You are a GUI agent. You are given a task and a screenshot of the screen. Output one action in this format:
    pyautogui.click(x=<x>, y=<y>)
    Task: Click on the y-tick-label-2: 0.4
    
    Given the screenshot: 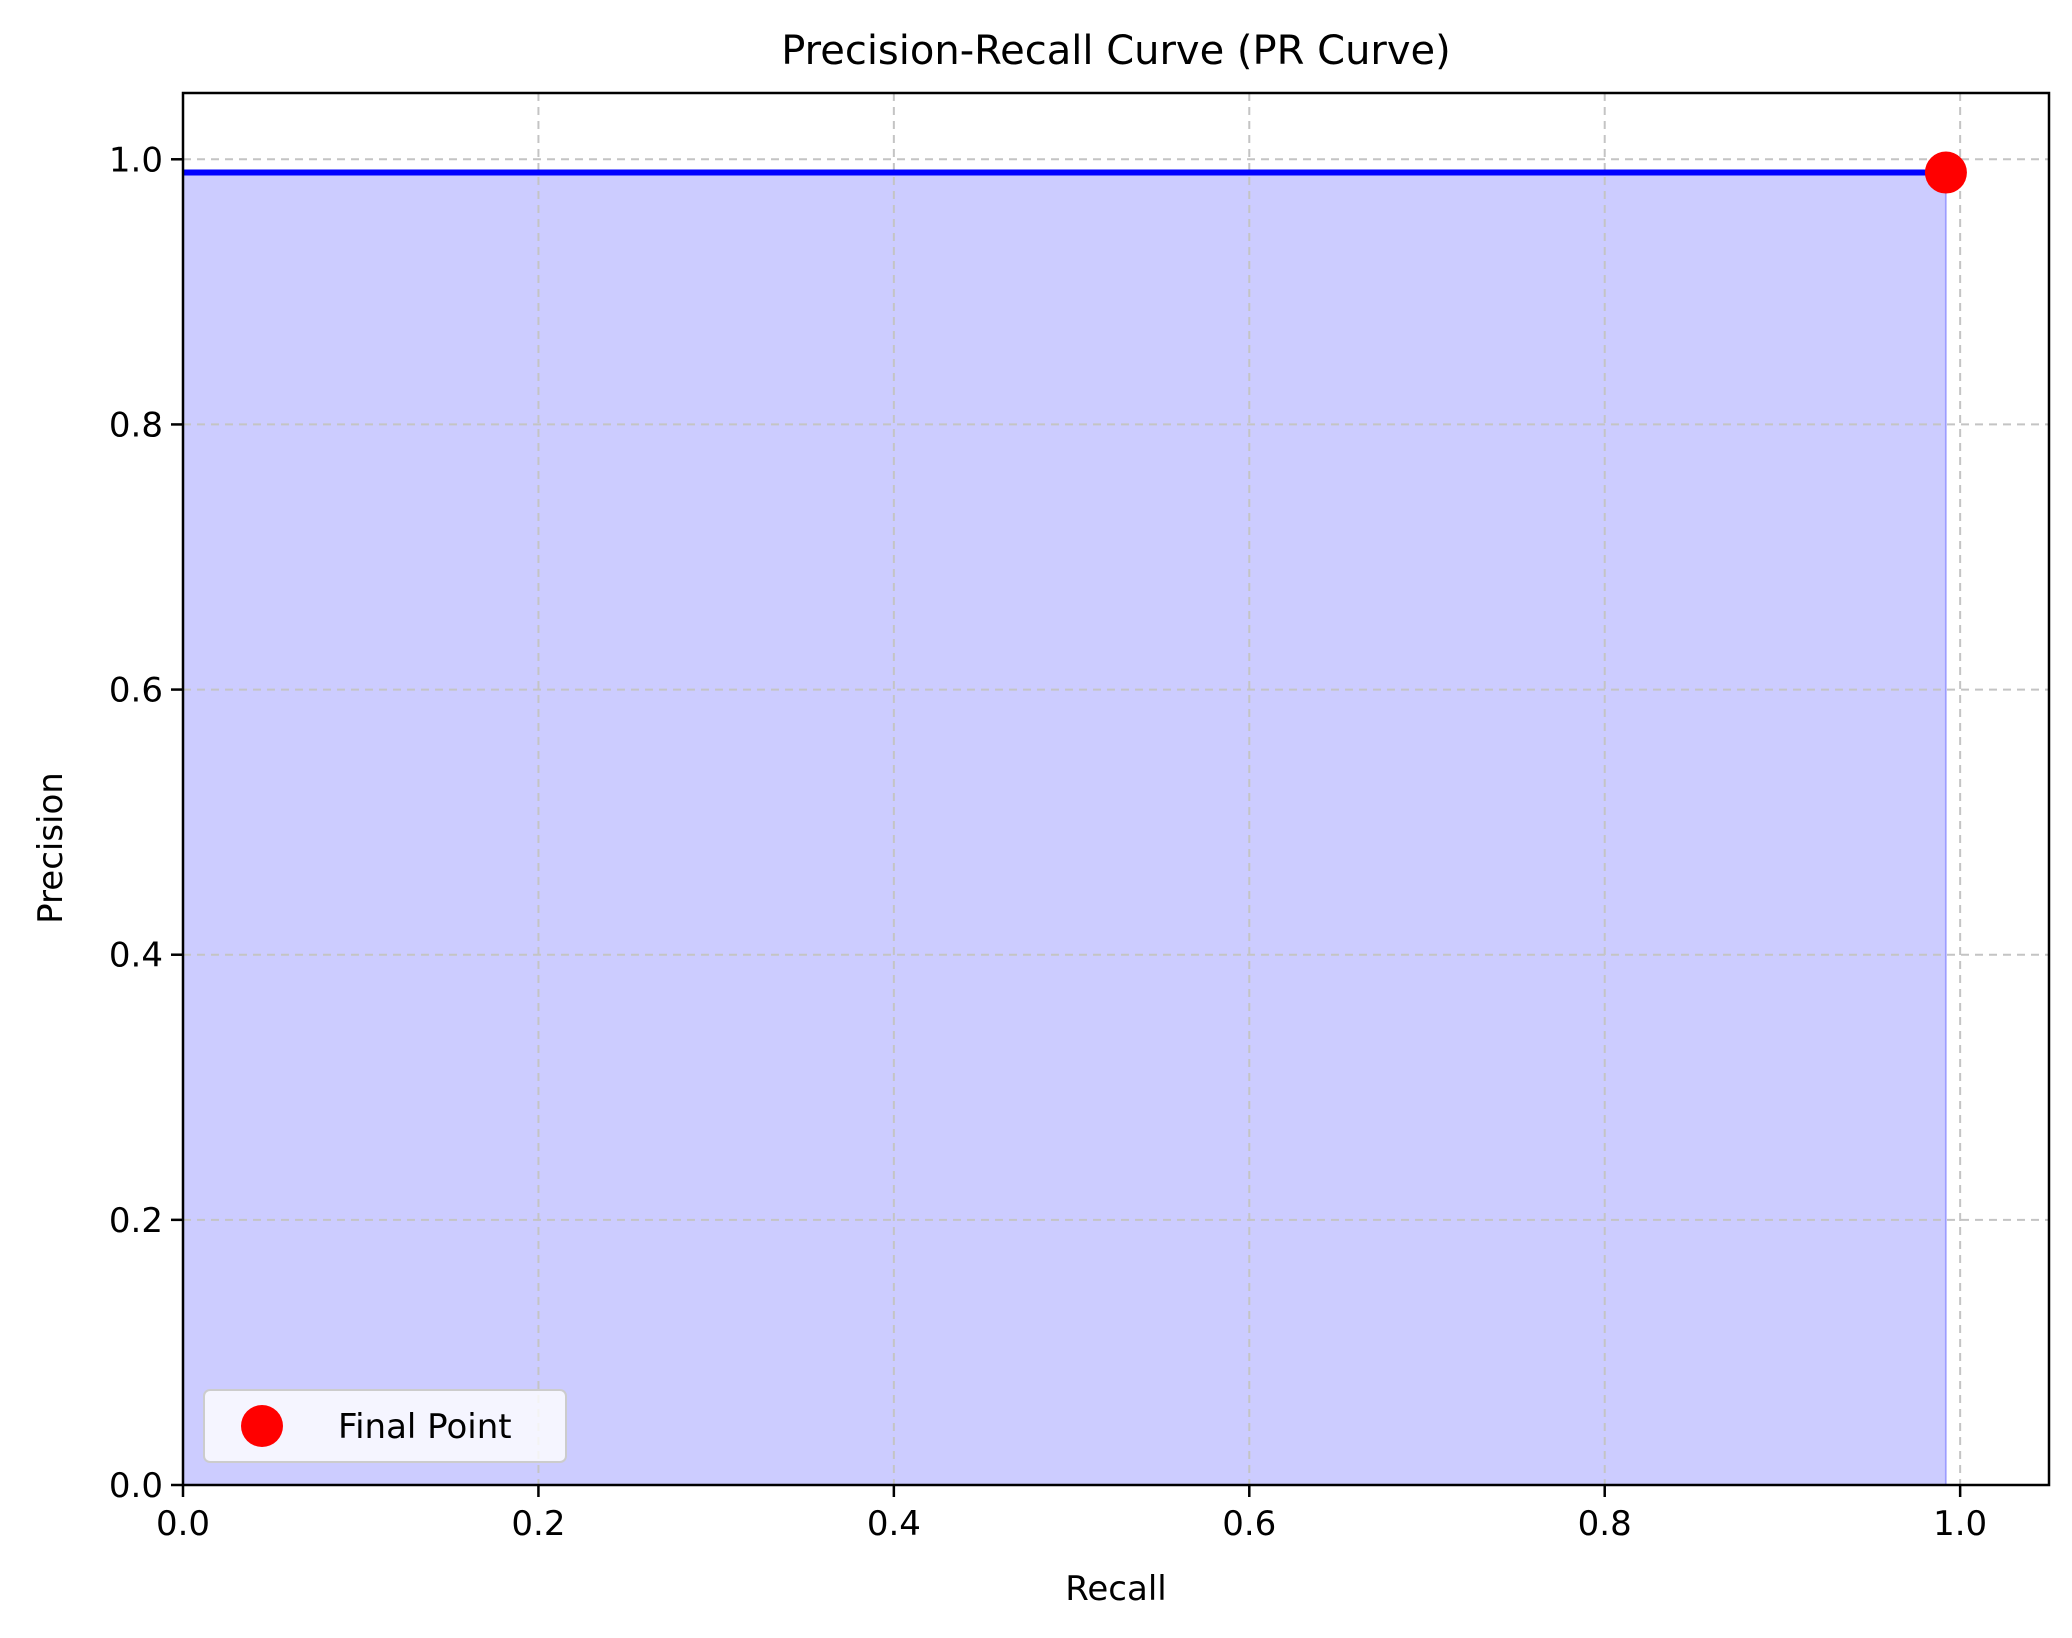 What is the action you would take?
    pyautogui.click(x=136, y=956)
    